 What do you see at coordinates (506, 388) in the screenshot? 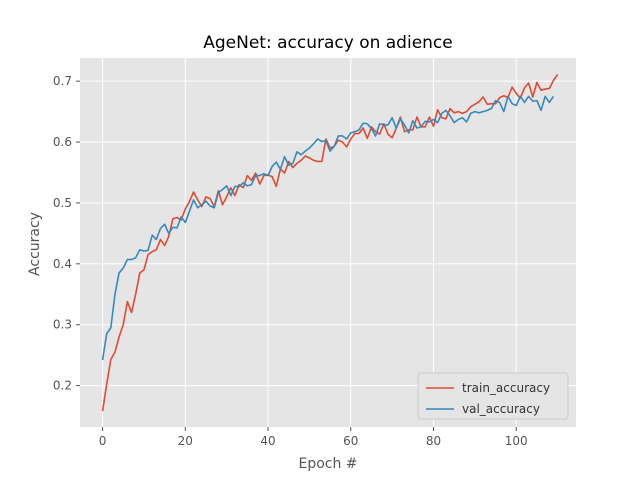
I see `legend-label: train_accuracy` at bounding box center [506, 388].